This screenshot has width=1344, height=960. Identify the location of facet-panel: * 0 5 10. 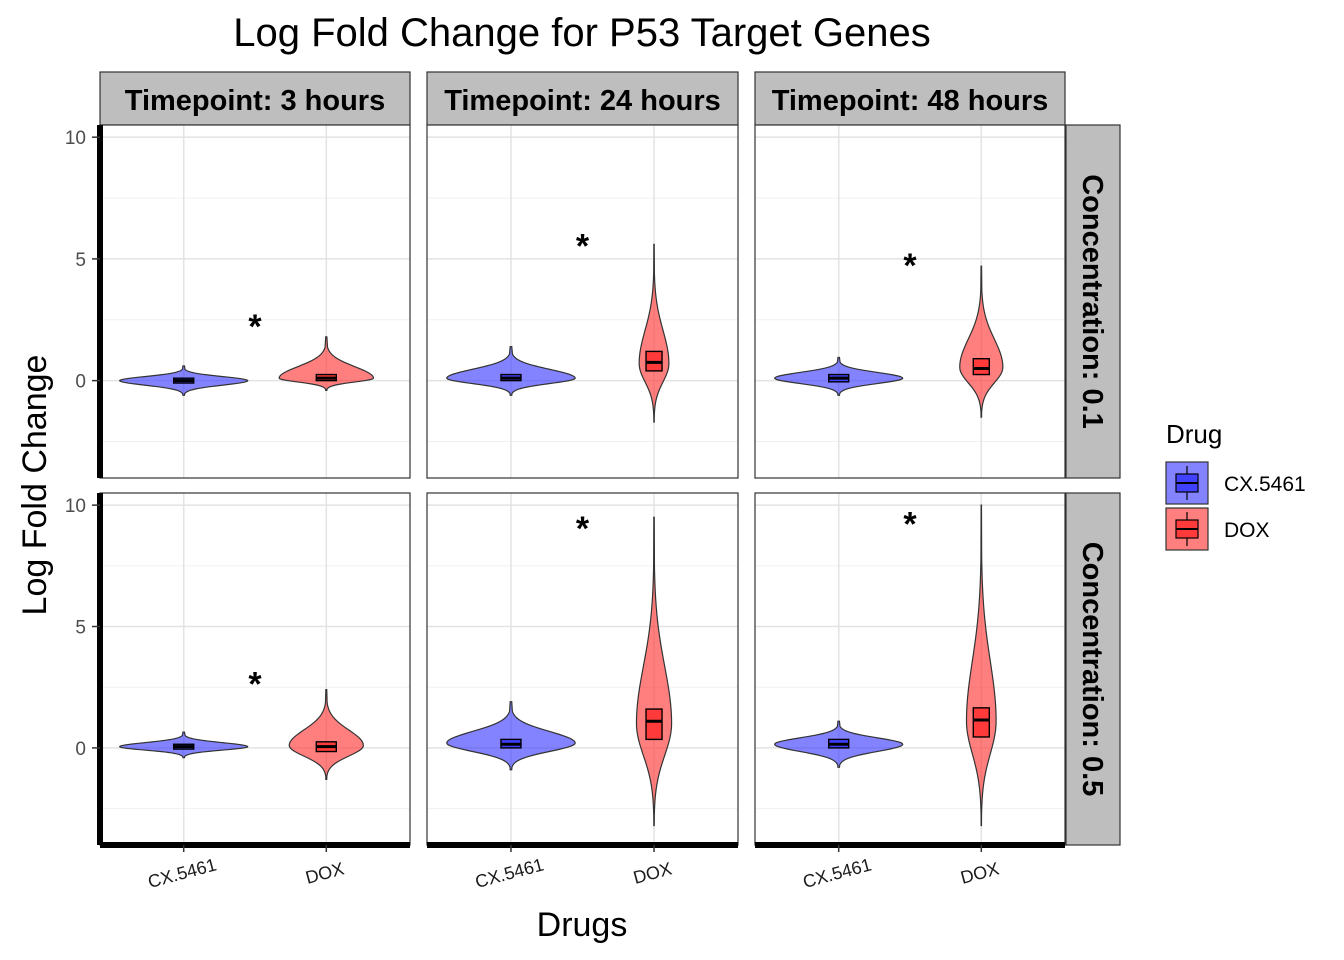
(238, 301).